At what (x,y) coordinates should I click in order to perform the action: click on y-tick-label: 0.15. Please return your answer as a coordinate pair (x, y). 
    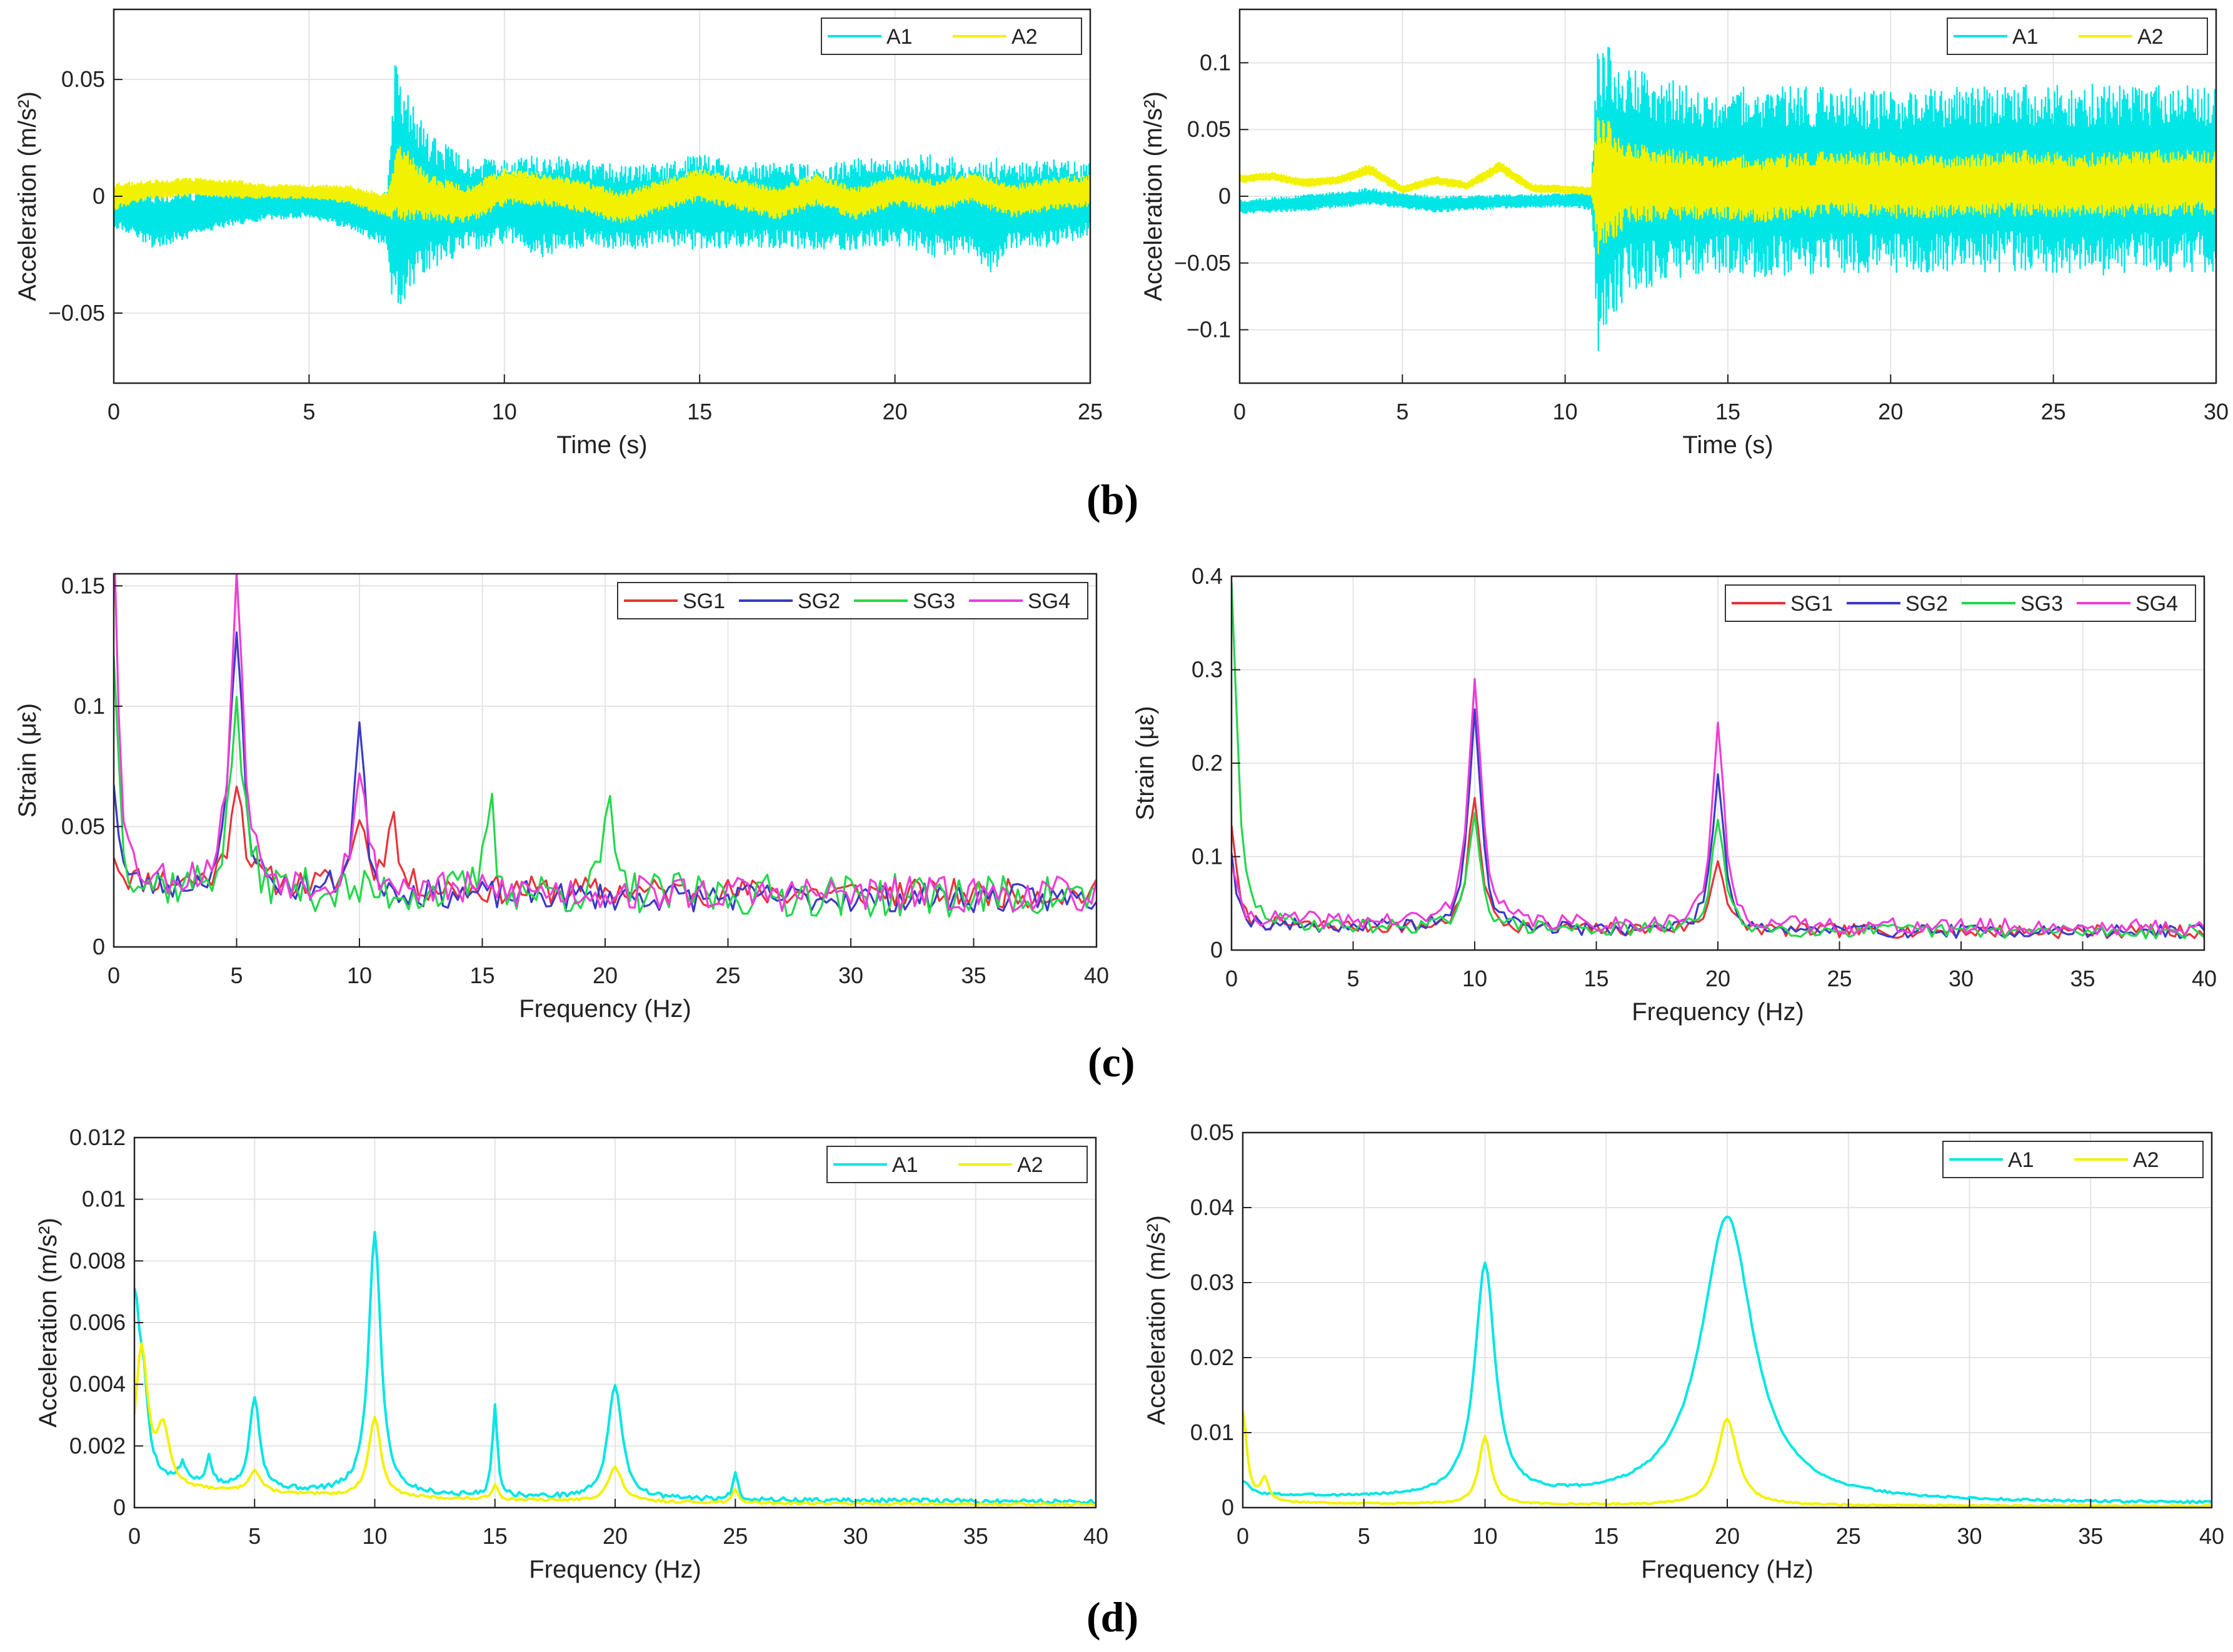
    Looking at the image, I should click on (83, 585).